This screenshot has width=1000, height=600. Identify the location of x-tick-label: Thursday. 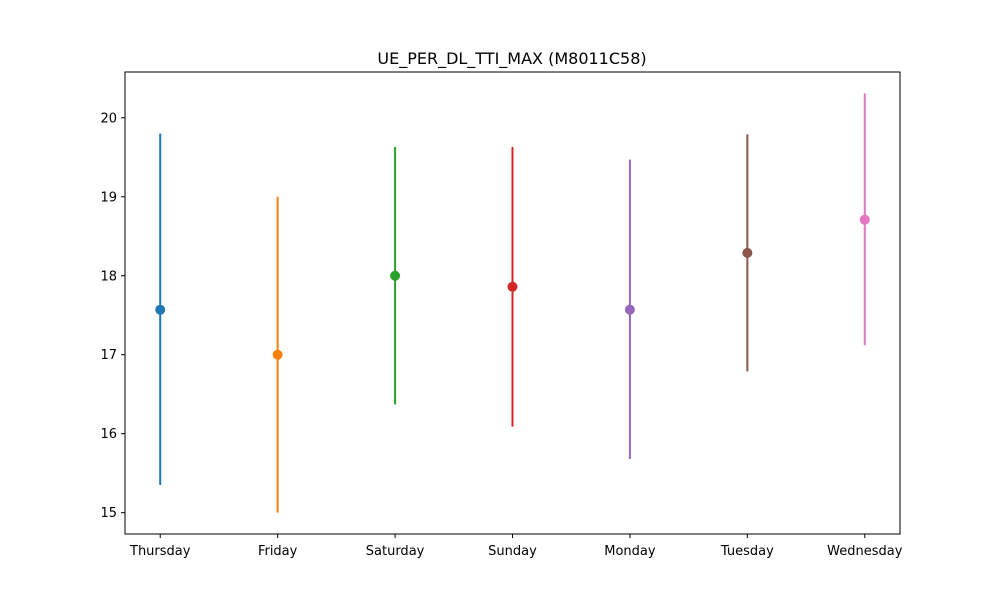
(160, 551).